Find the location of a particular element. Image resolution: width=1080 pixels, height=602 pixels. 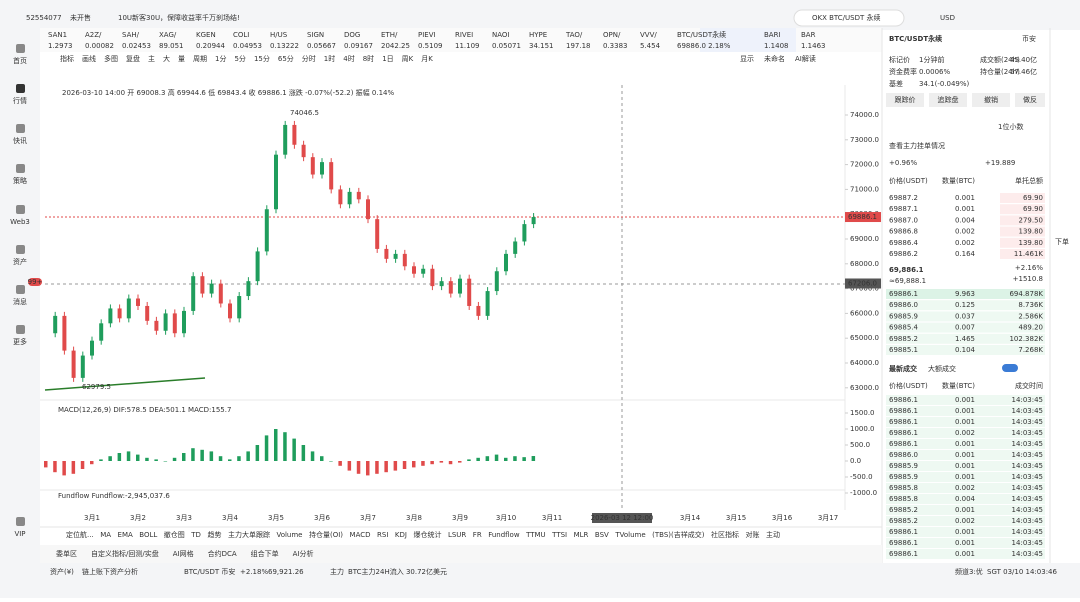

indicator-tab: 撤仓图 is located at coordinates (174, 534).